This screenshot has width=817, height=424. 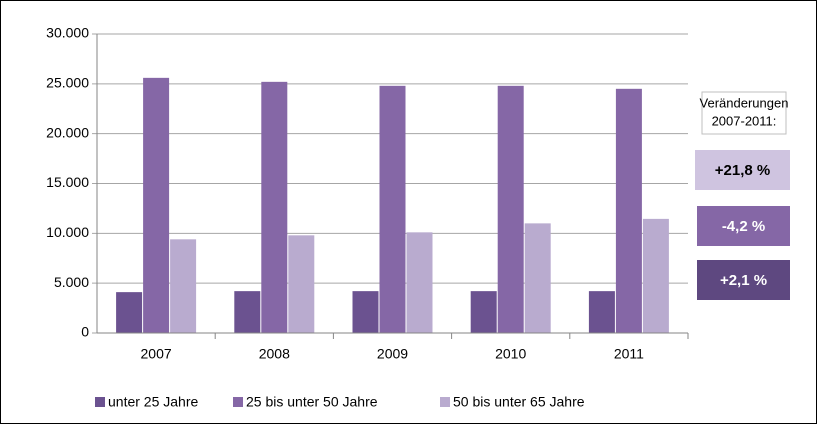 What do you see at coordinates (629, 354) in the screenshot?
I see `x-tick-label: 2011` at bounding box center [629, 354].